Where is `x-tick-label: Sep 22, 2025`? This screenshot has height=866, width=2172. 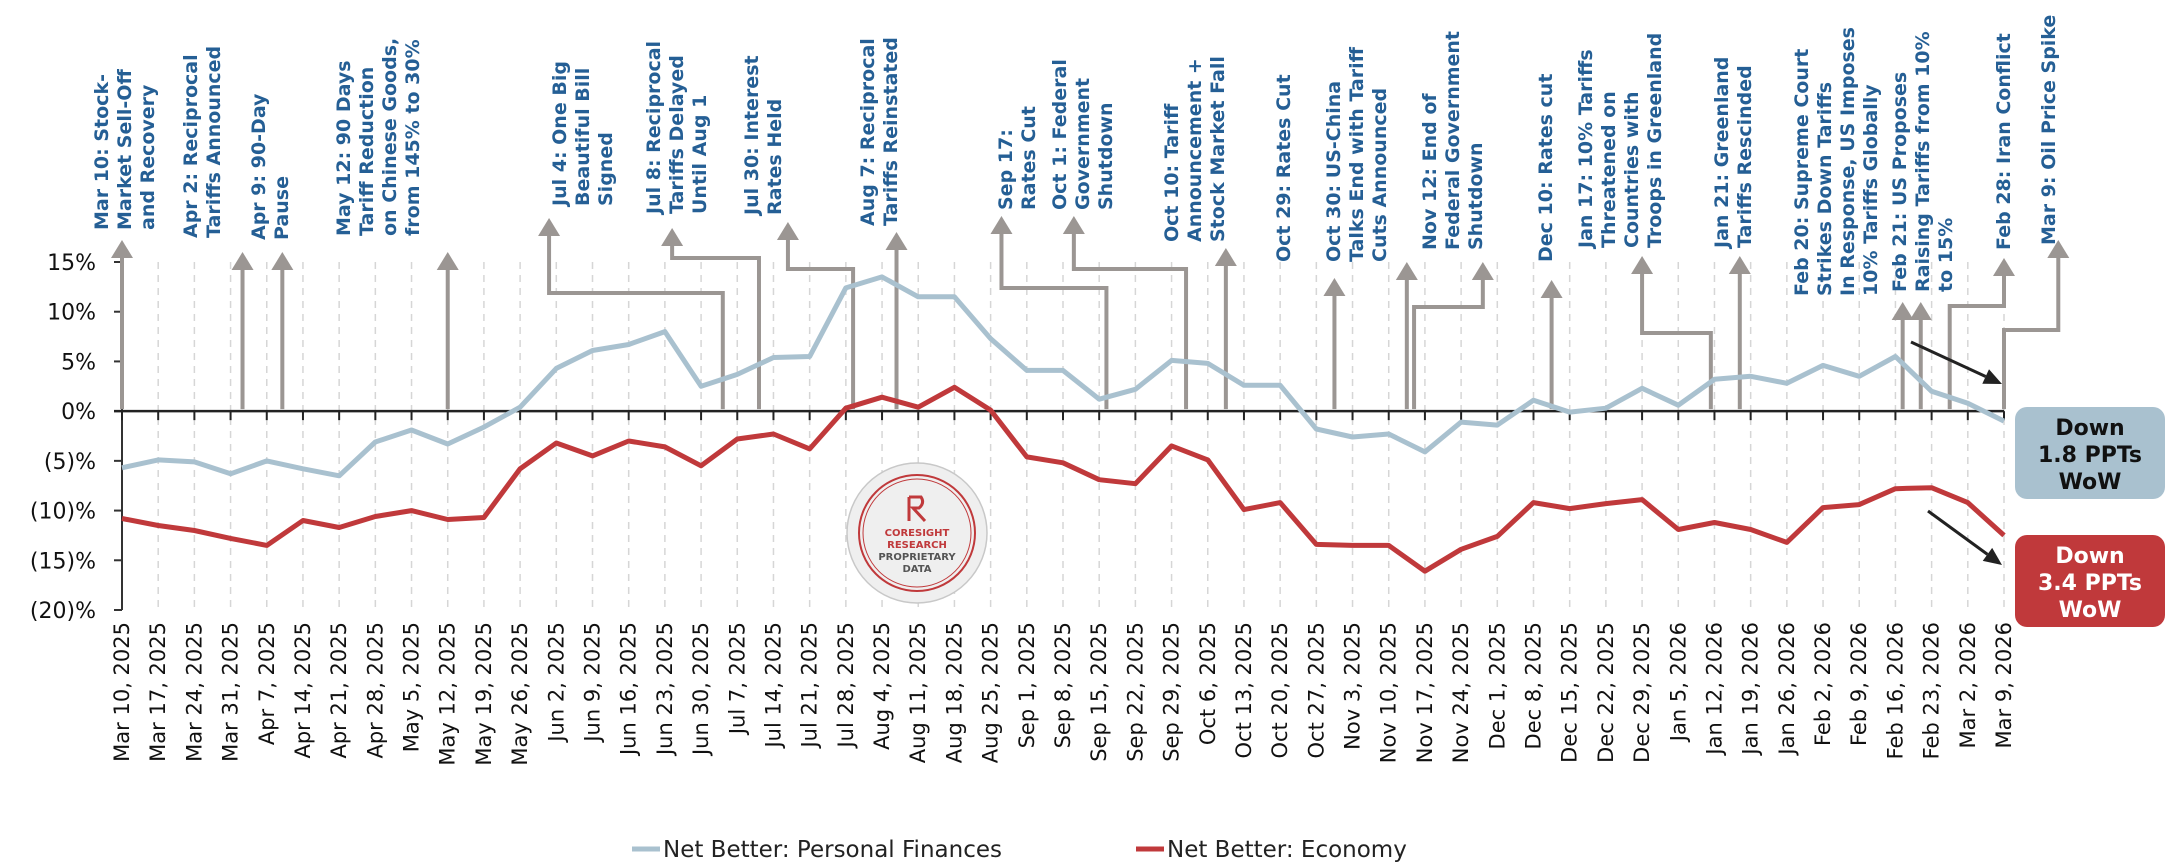 x-tick-label: Sep 22, 2025 is located at coordinates (1135, 692).